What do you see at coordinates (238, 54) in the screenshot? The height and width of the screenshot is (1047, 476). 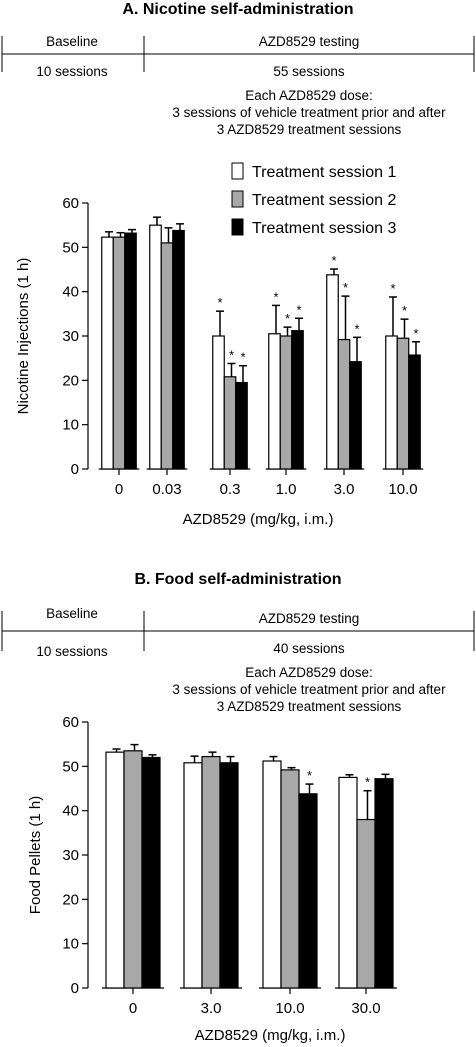 I see `panel-a-timeline` at bounding box center [238, 54].